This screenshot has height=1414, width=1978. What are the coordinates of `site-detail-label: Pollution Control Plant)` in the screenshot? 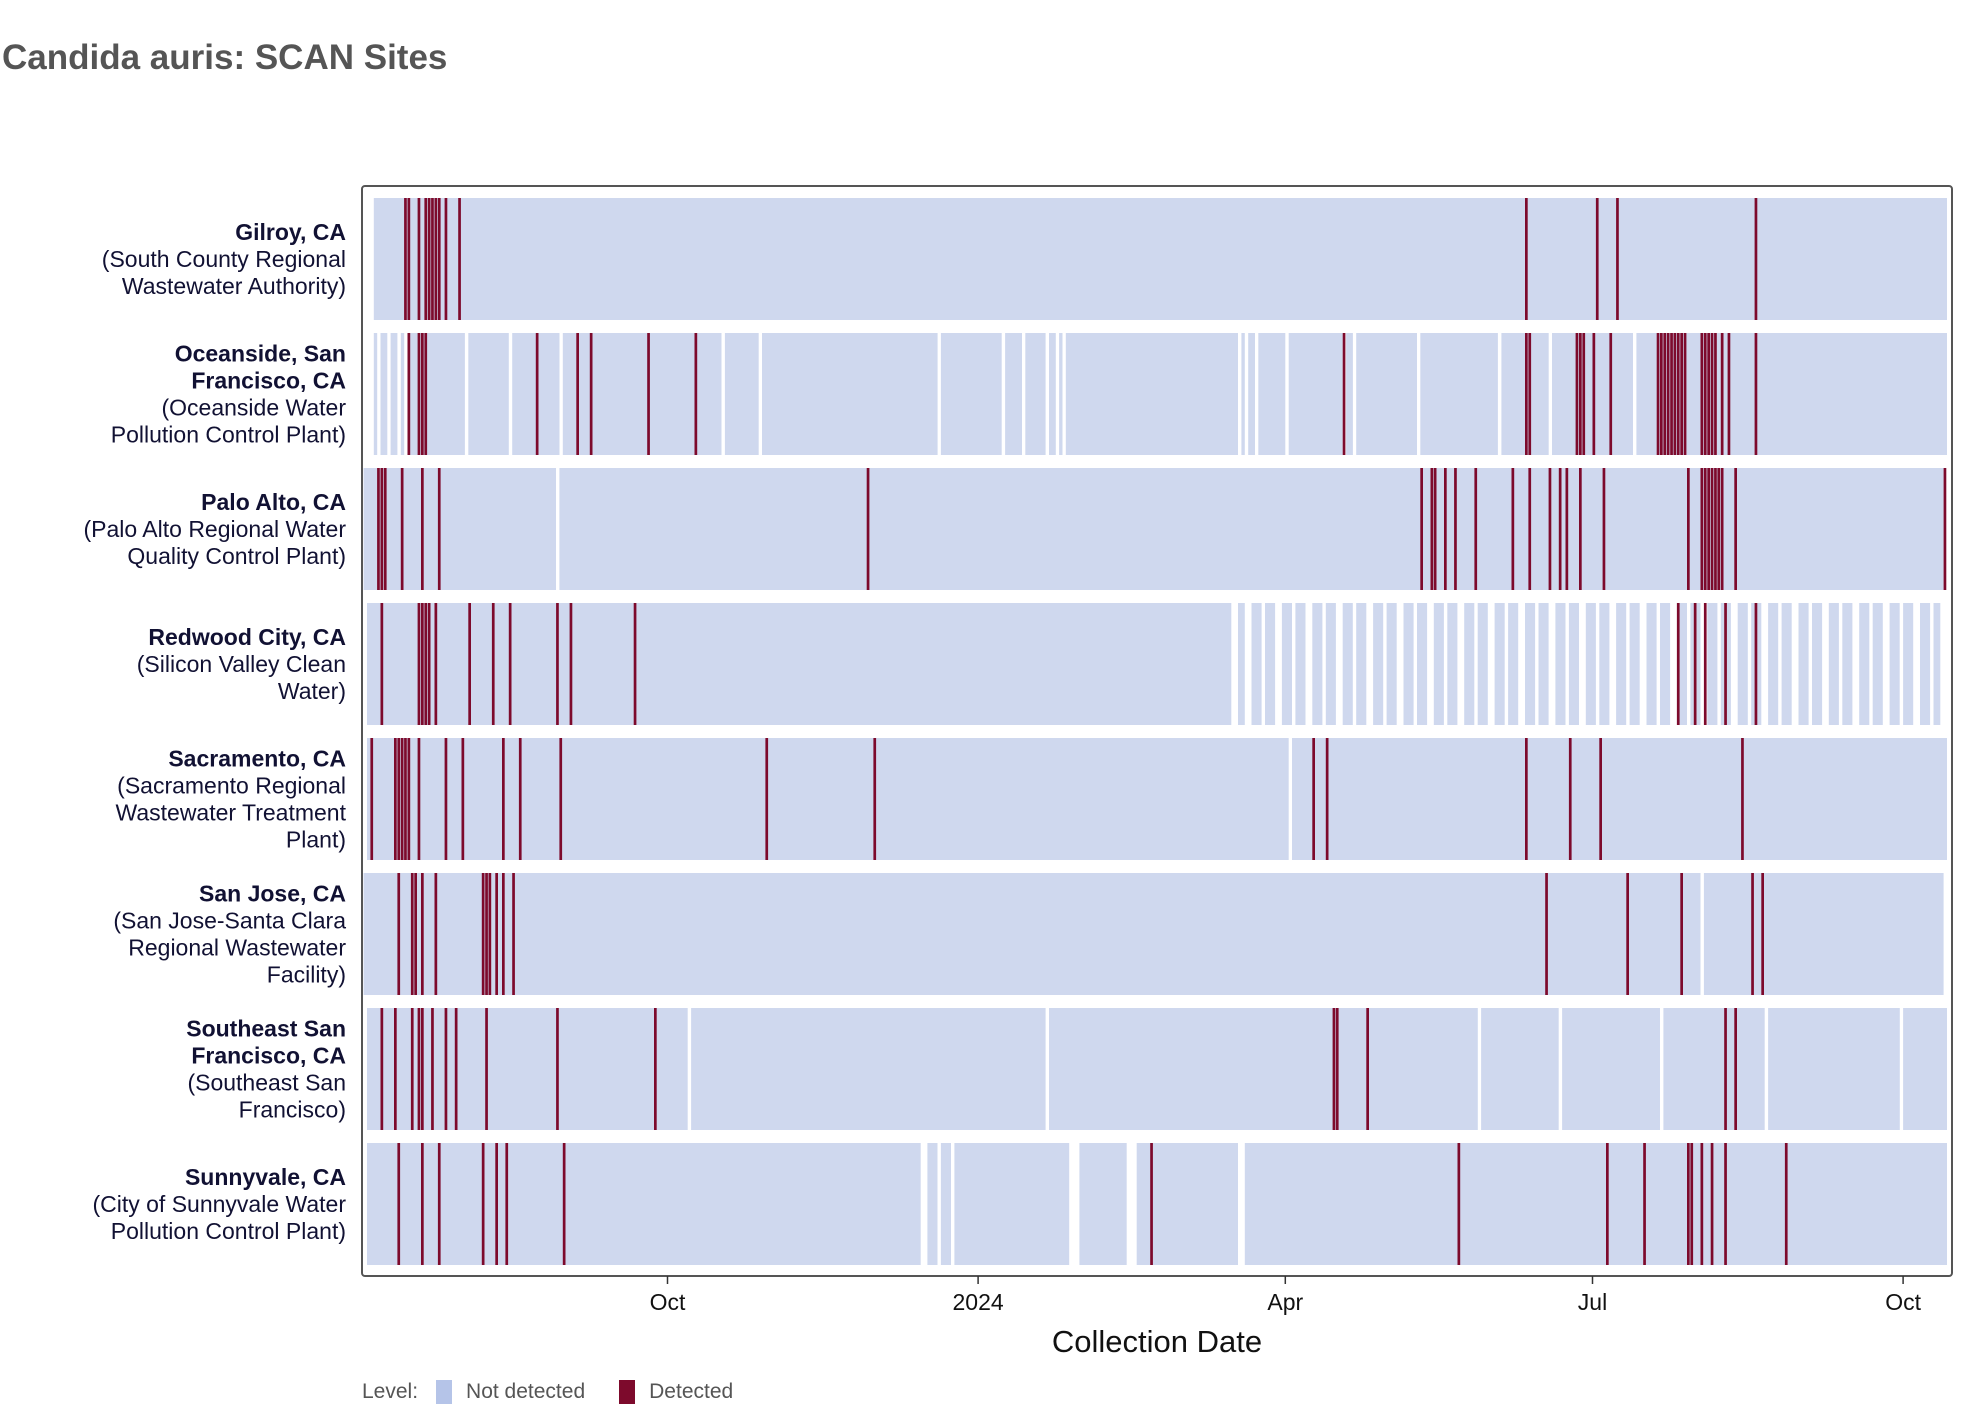 It's located at (228, 1231).